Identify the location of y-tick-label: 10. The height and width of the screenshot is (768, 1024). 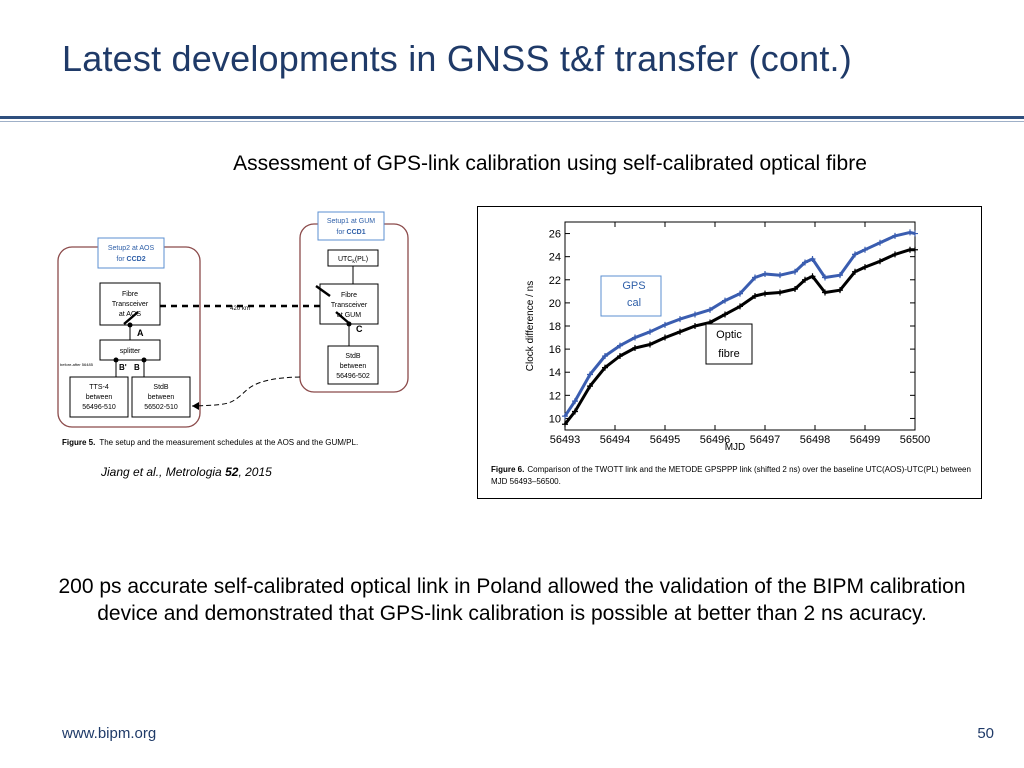
(555, 419).